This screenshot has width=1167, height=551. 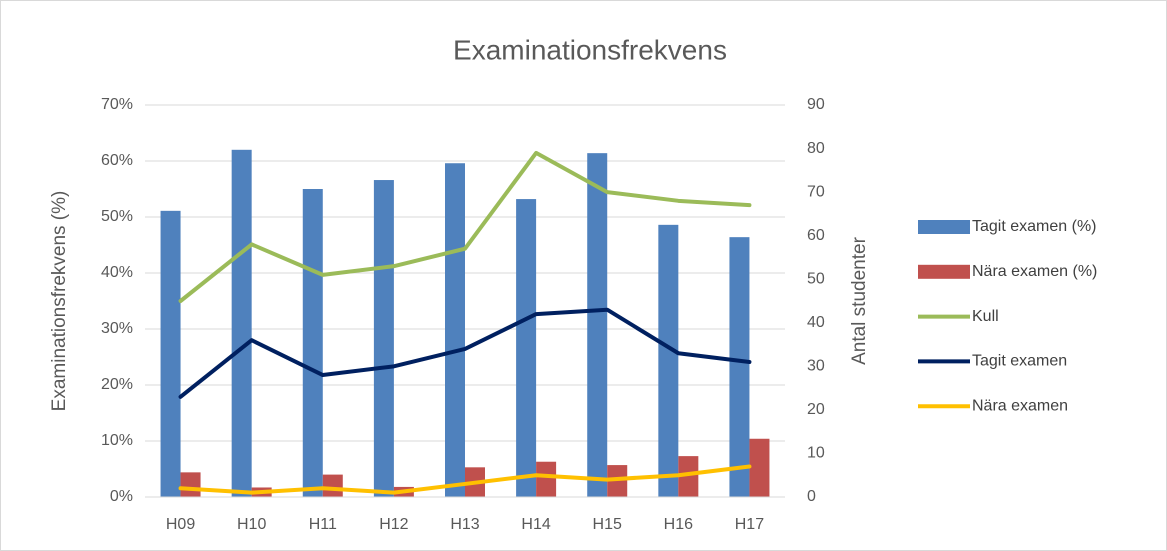 I want to click on x-tick-label: H11, so click(x=323, y=524).